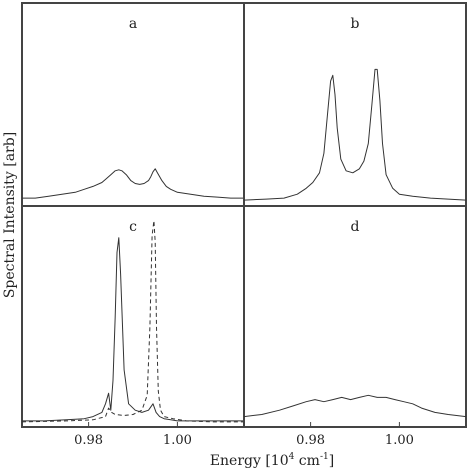 The height and width of the screenshot is (469, 468). What do you see at coordinates (10, 215) in the screenshot?
I see `y-axis-label: Spectral Intensity [arb]` at bounding box center [10, 215].